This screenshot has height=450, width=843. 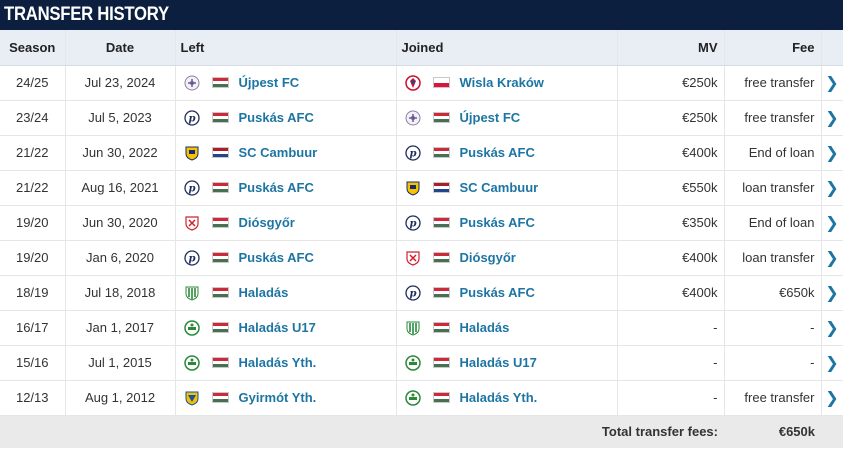 I want to click on gyirmot-crest-icon, so click(x=192, y=398).